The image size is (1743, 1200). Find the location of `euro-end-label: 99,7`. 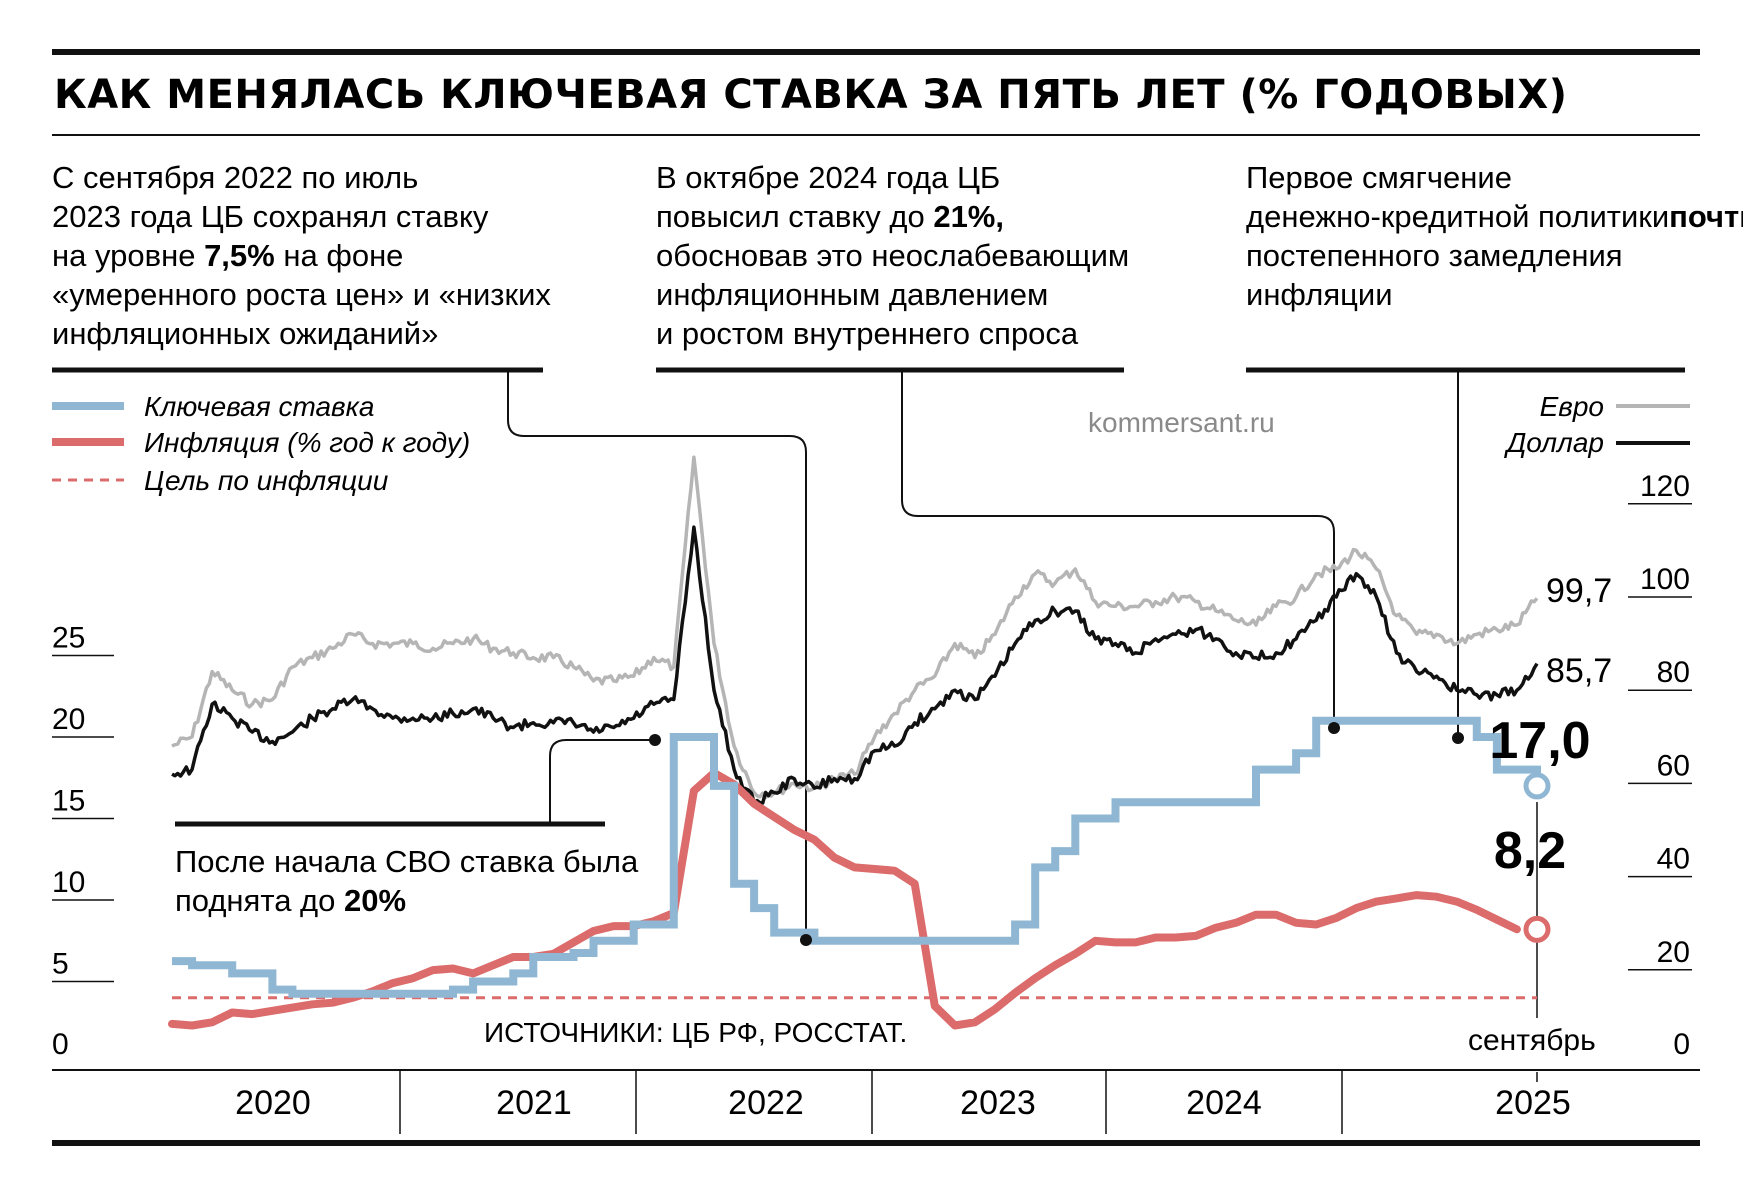

euro-end-label: 99,7 is located at coordinates (1579, 591).